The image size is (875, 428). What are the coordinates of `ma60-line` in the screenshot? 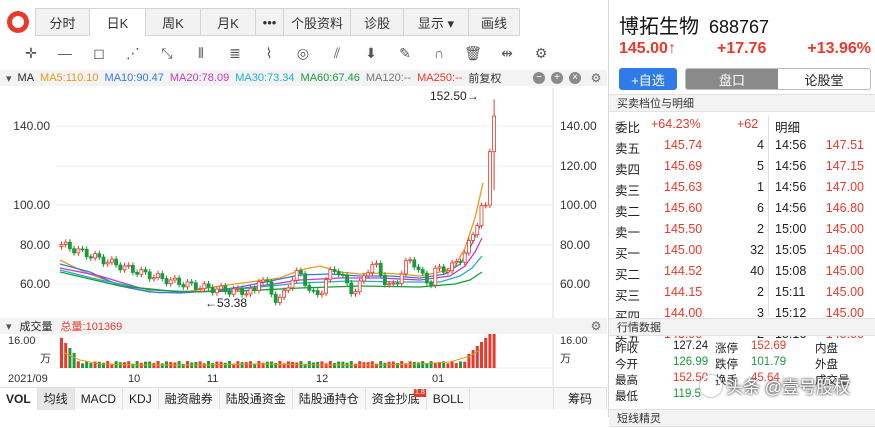 It's located at (271, 282).